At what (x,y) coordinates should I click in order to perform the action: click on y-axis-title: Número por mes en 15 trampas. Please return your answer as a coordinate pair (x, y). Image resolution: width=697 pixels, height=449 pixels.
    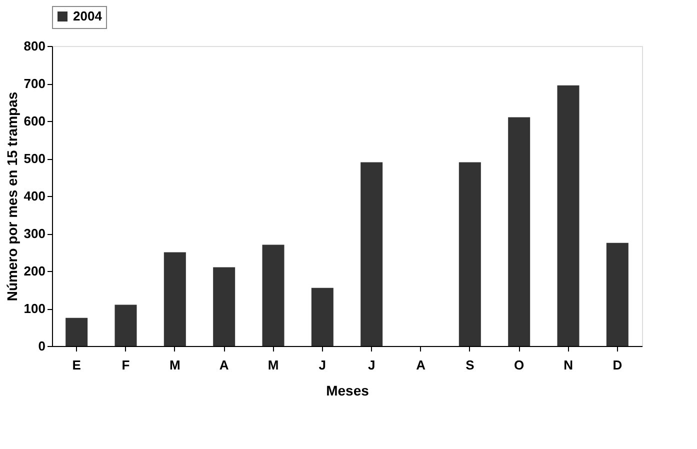
    Looking at the image, I should click on (12, 197).